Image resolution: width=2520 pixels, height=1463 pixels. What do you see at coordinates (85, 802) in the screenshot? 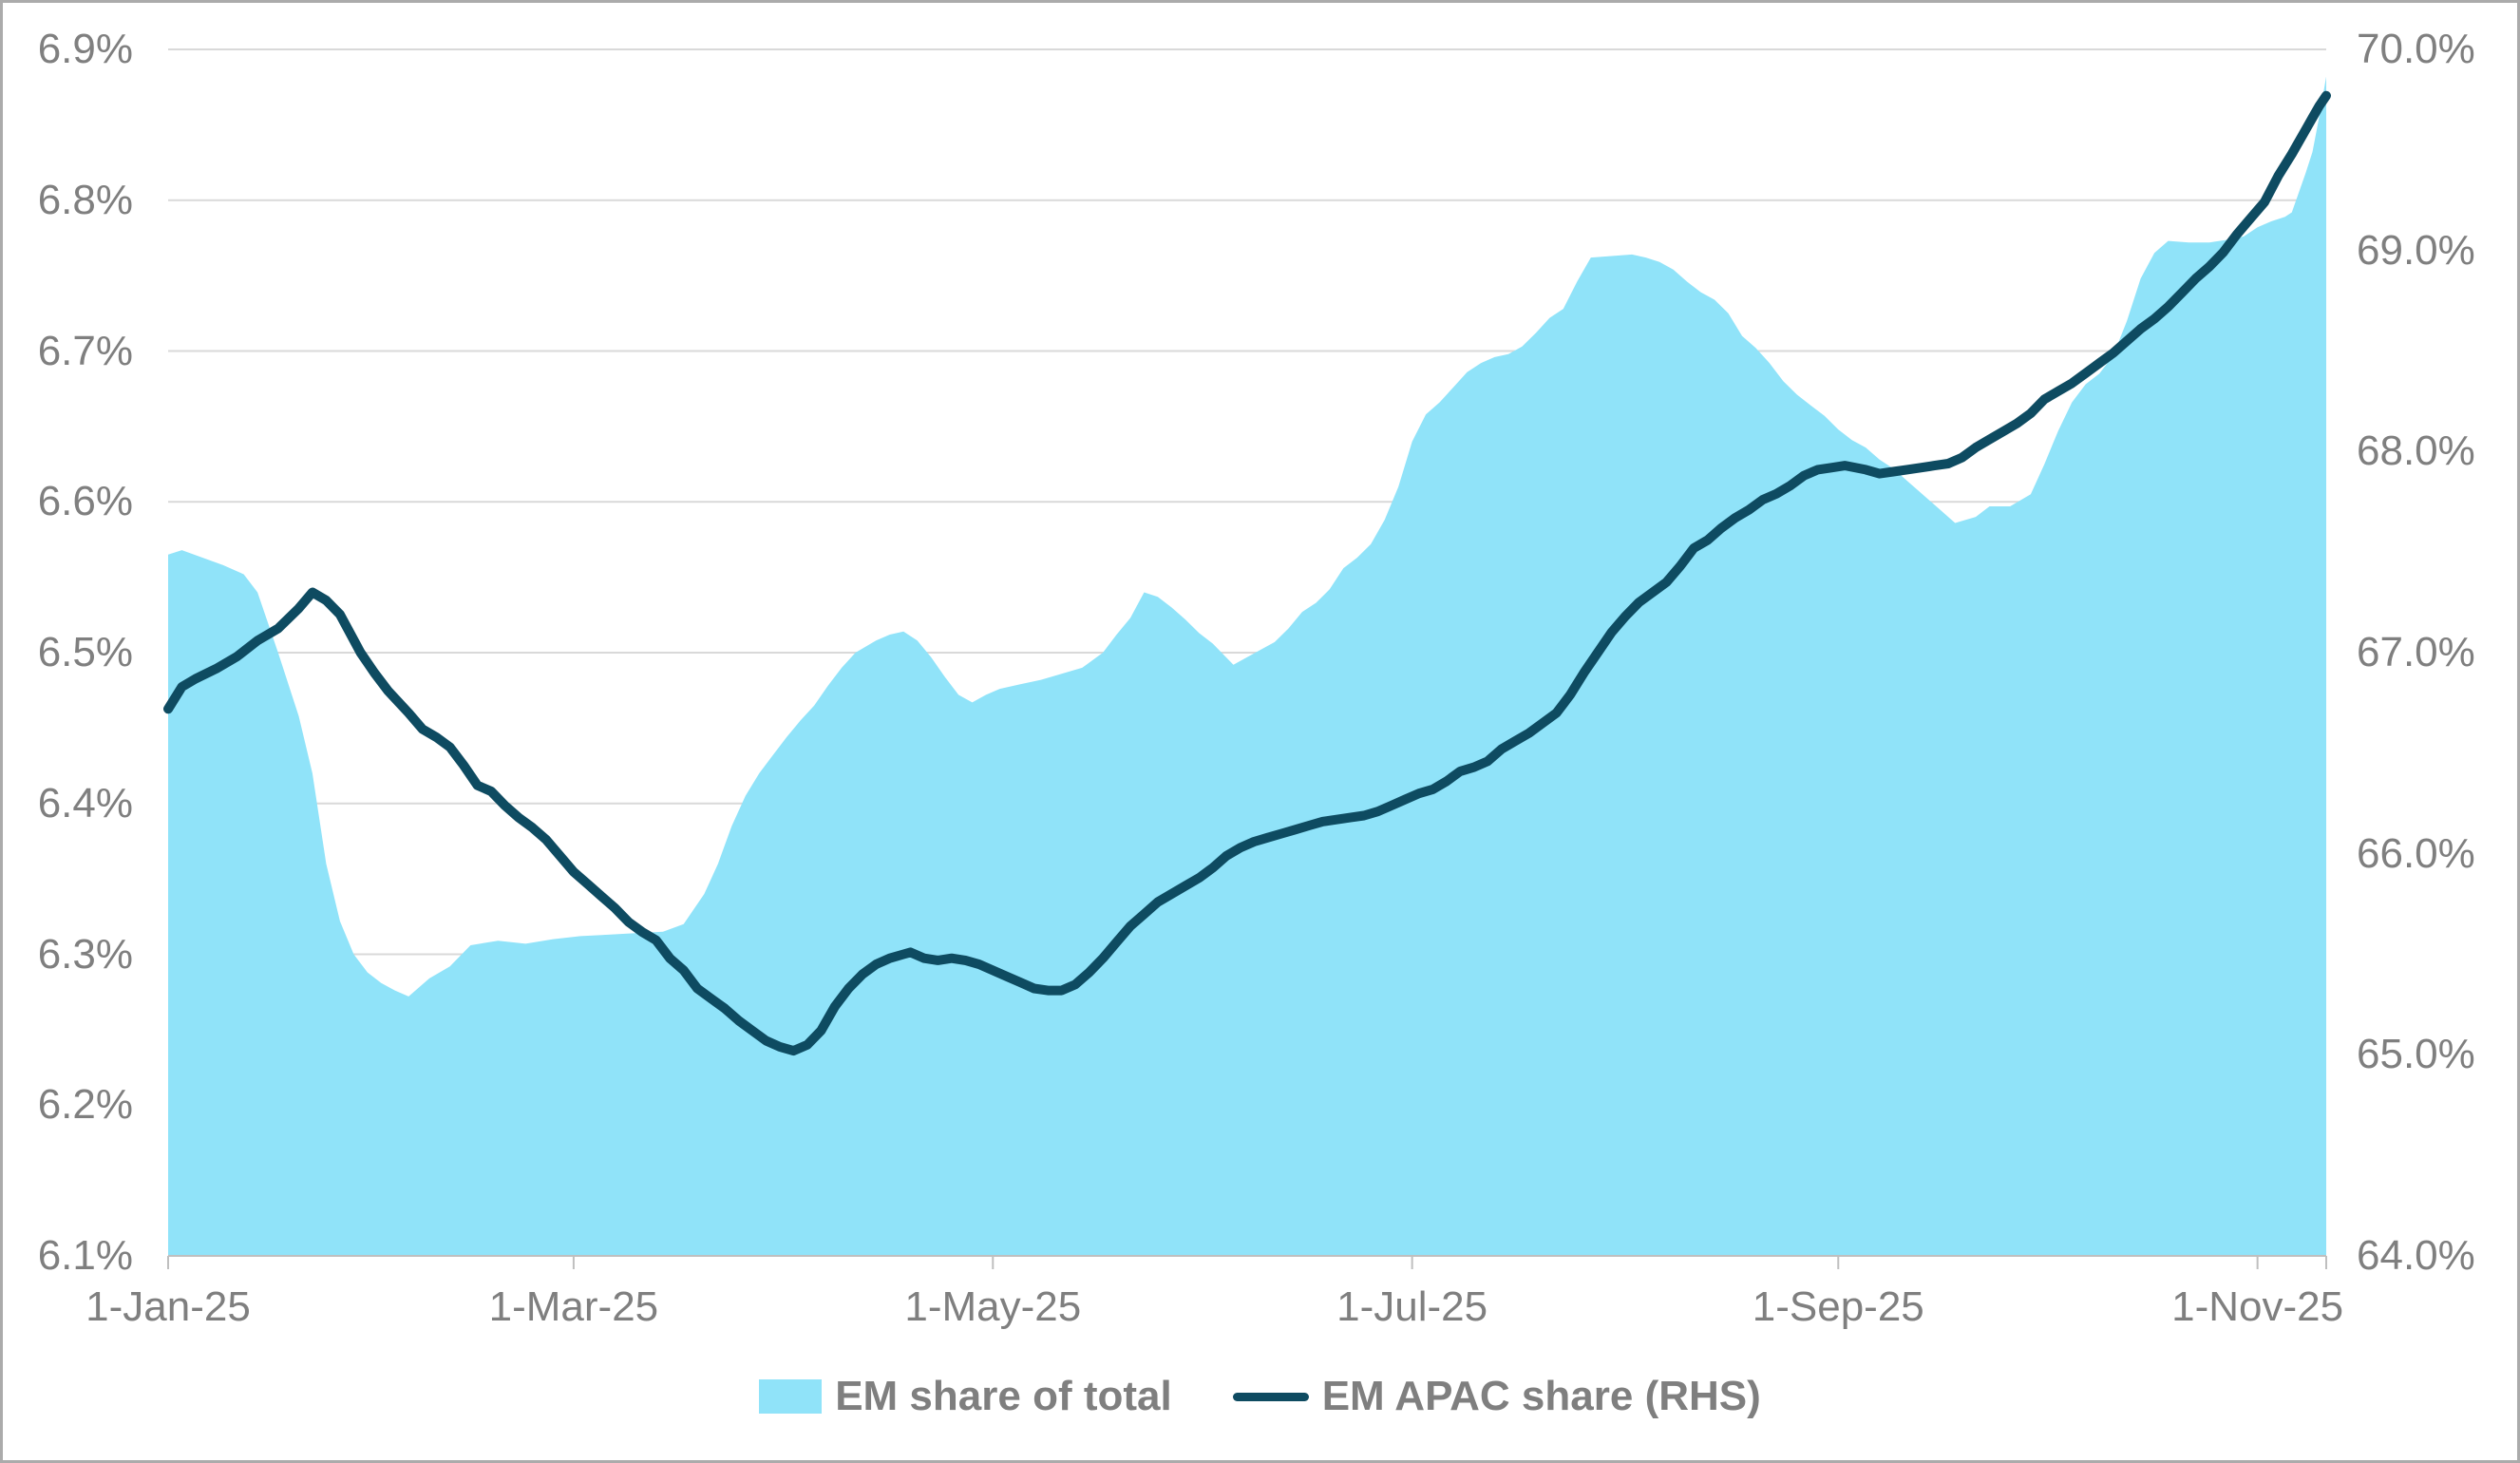
I see `y-axis-left-tick-label: 6.4%` at bounding box center [85, 802].